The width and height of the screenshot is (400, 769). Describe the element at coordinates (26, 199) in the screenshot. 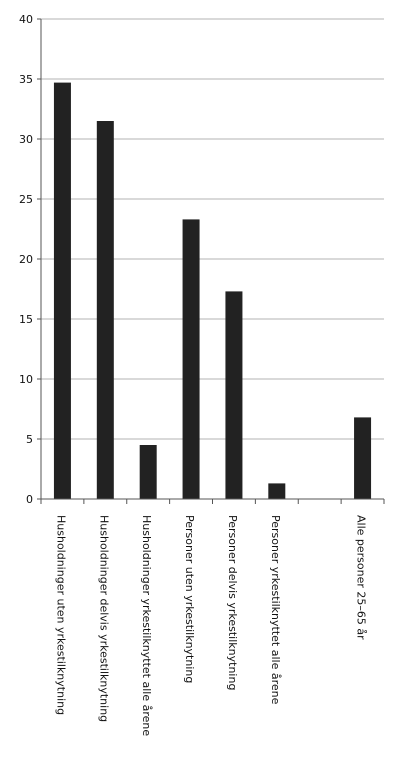

I see `y-tick-label: 25` at that location.